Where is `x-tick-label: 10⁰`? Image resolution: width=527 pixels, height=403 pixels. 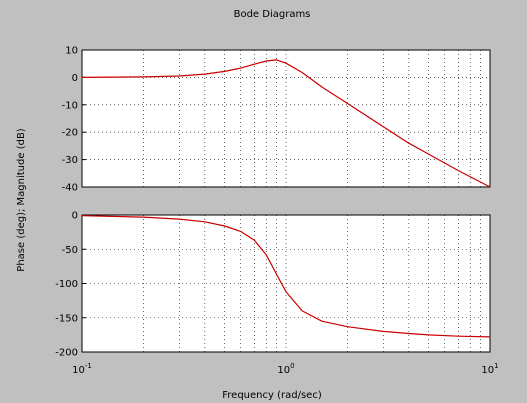
x-tick-label: 10⁰ is located at coordinates (285, 369).